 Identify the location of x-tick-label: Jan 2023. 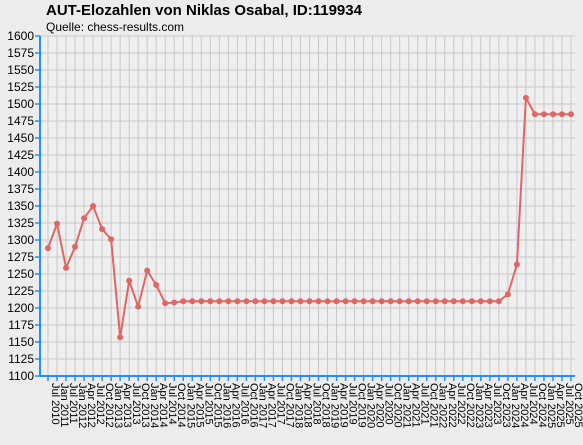
(479, 405).